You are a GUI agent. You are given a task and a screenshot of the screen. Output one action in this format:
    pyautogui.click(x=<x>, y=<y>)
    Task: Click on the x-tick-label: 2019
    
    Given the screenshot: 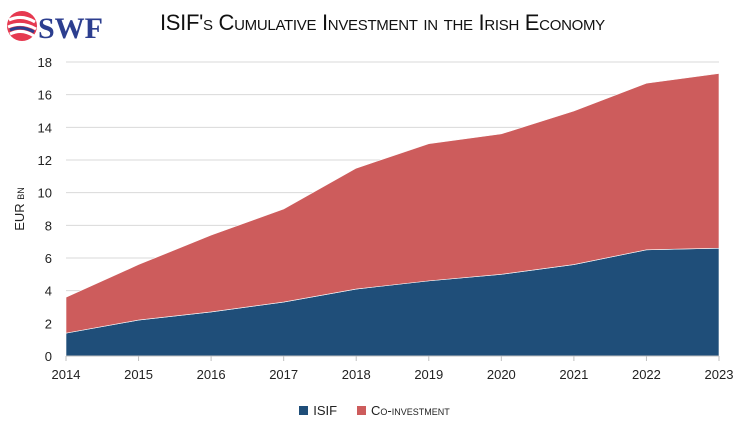 What is the action you would take?
    pyautogui.click(x=428, y=374)
    